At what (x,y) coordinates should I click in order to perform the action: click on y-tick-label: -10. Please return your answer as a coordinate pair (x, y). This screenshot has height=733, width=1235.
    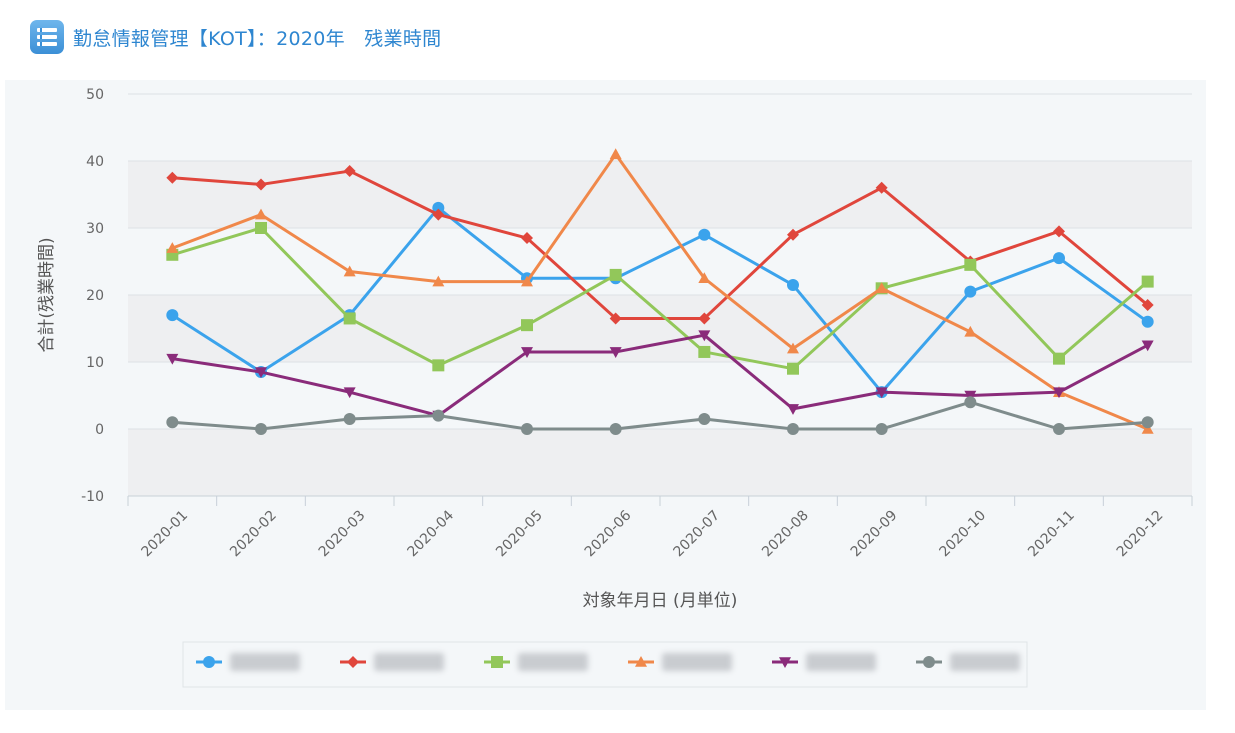
    Looking at the image, I should click on (92, 497).